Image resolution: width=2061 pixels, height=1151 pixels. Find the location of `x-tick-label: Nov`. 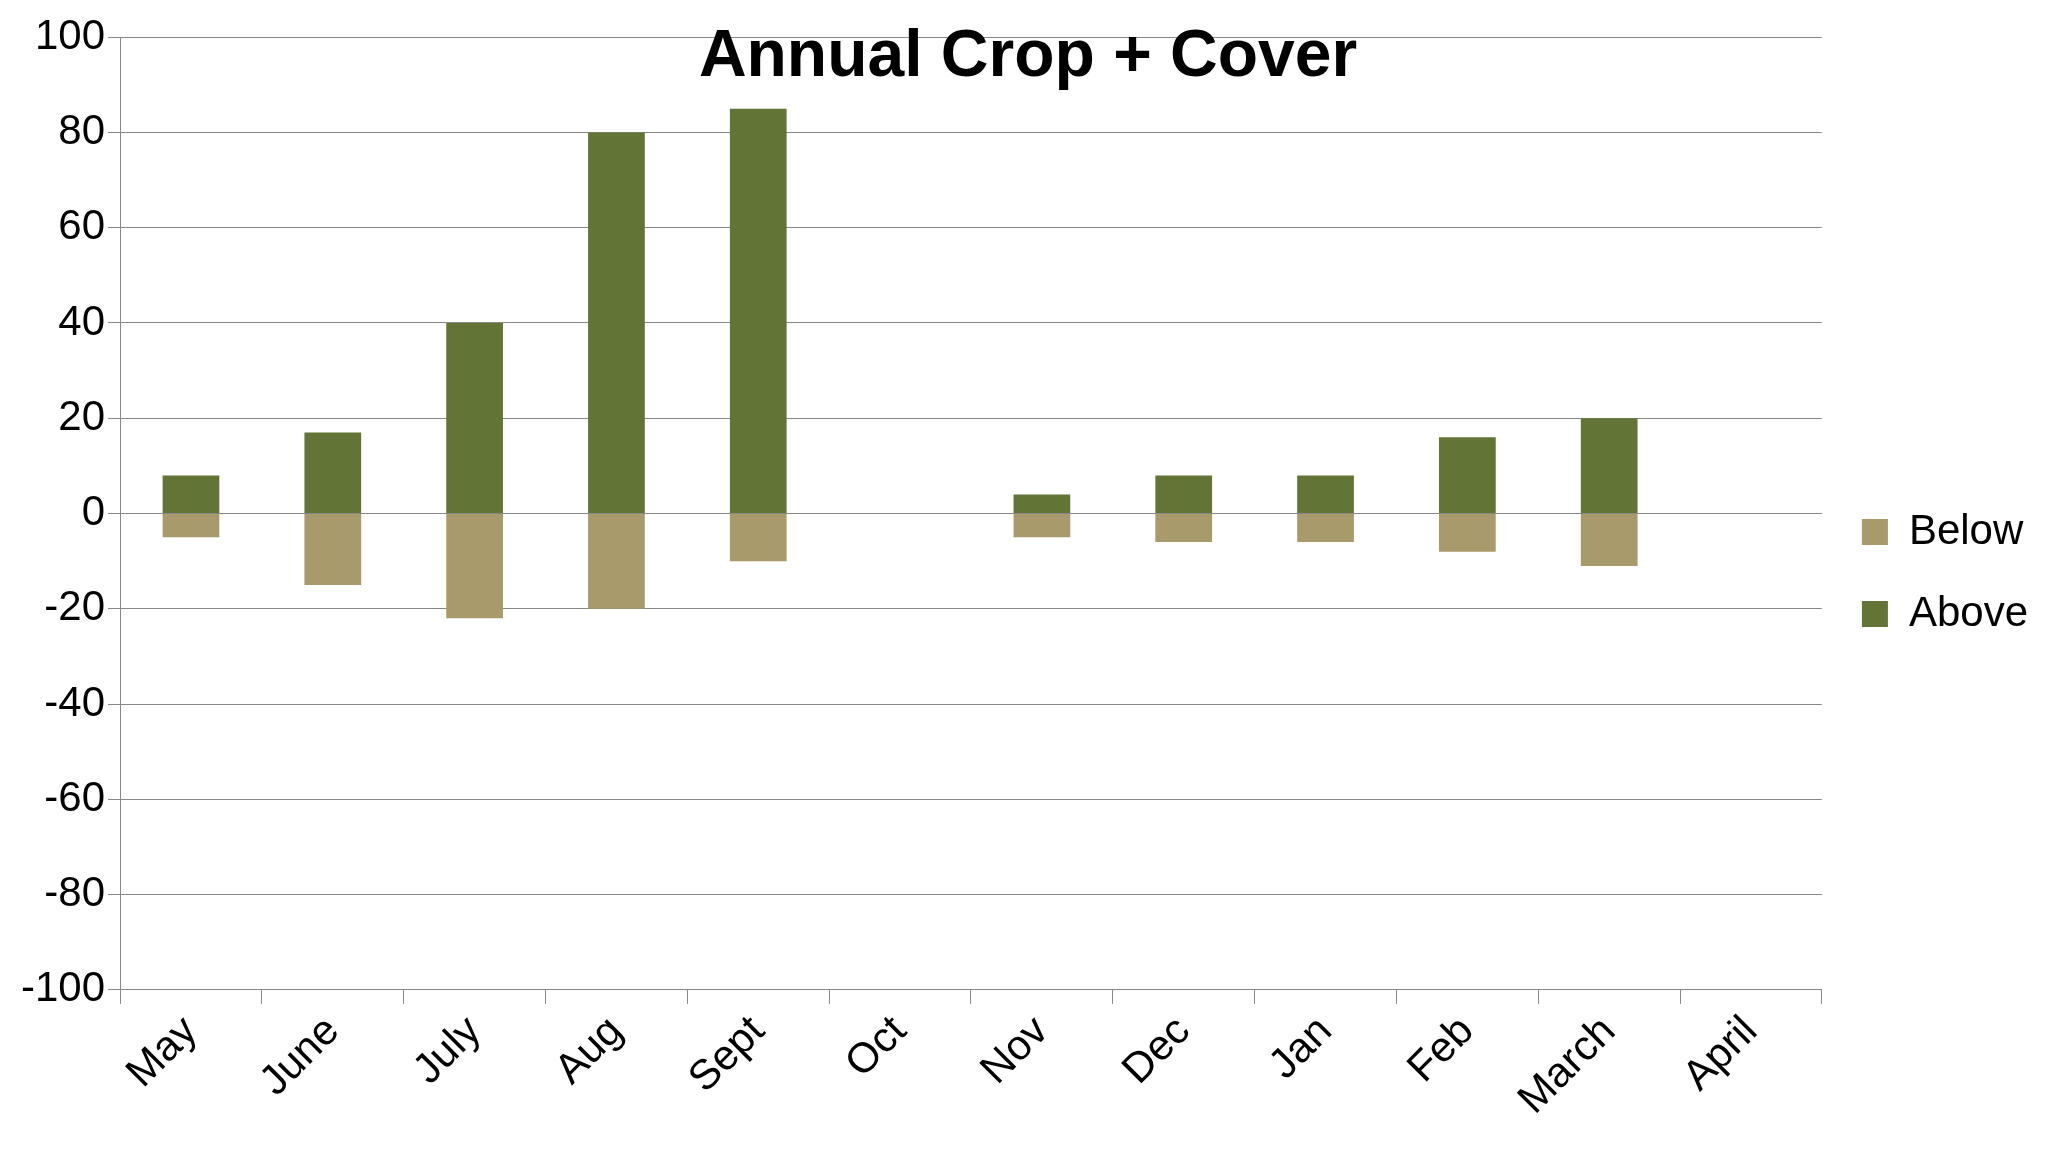

x-tick-label: Nov is located at coordinates (1013, 1049).